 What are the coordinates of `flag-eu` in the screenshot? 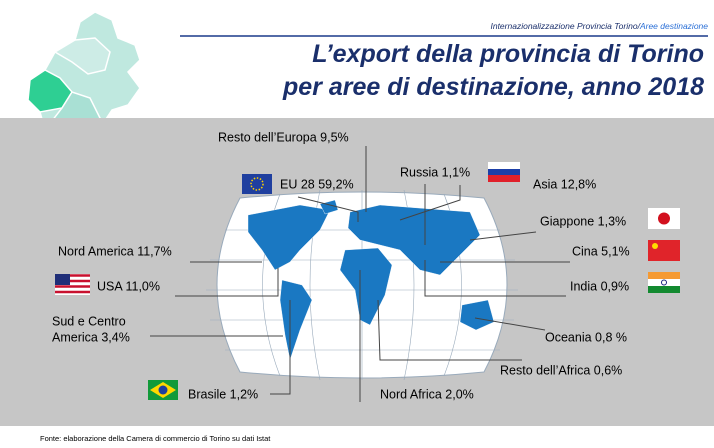 It's located at (257, 184).